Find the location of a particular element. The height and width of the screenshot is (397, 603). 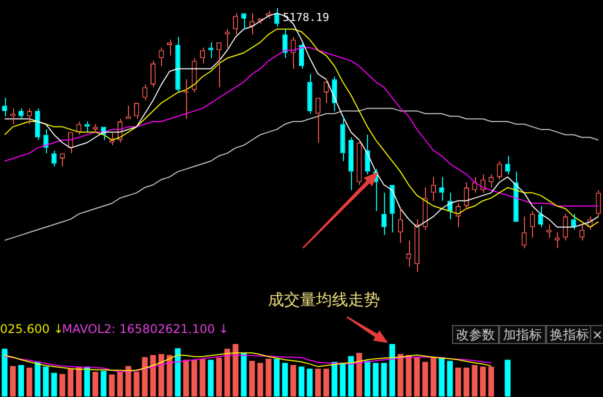

text: 025.600 ↓ is located at coordinates (32, 329).